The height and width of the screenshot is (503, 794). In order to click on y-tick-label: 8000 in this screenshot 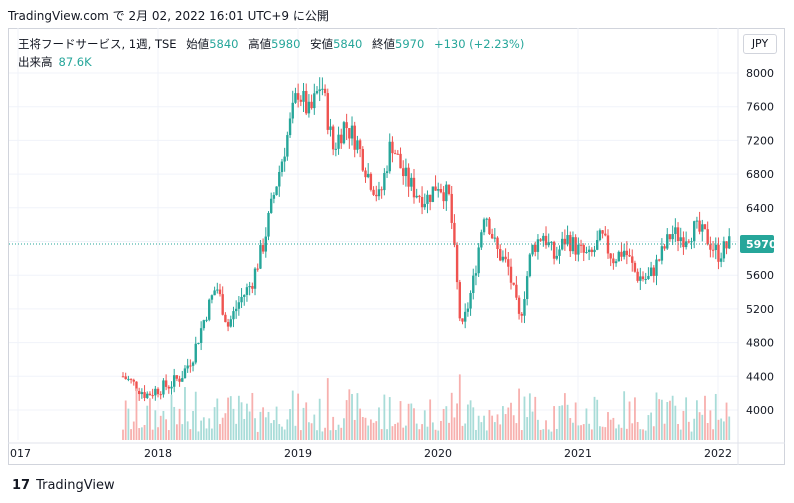, I will do `click(760, 73)`.